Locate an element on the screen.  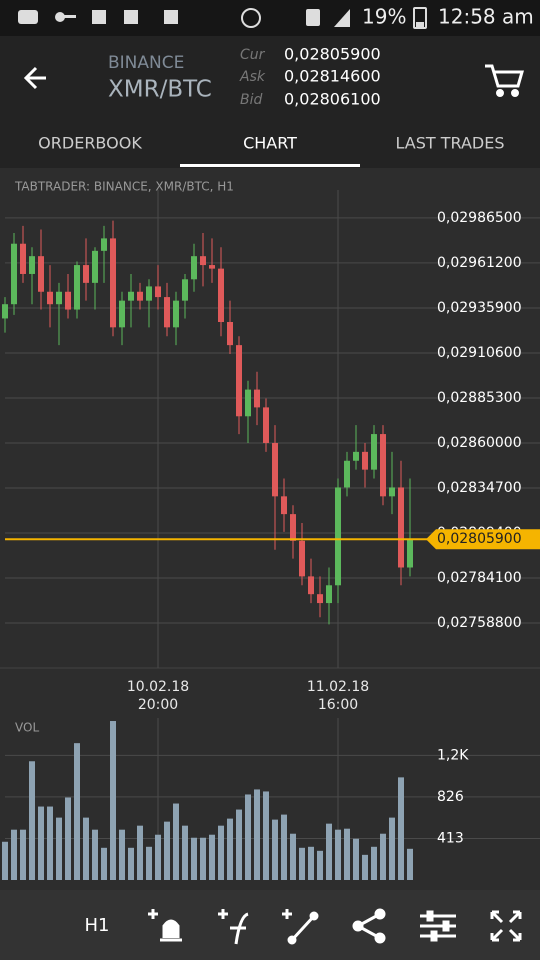
clock: 12:58 am is located at coordinates (486, 17).